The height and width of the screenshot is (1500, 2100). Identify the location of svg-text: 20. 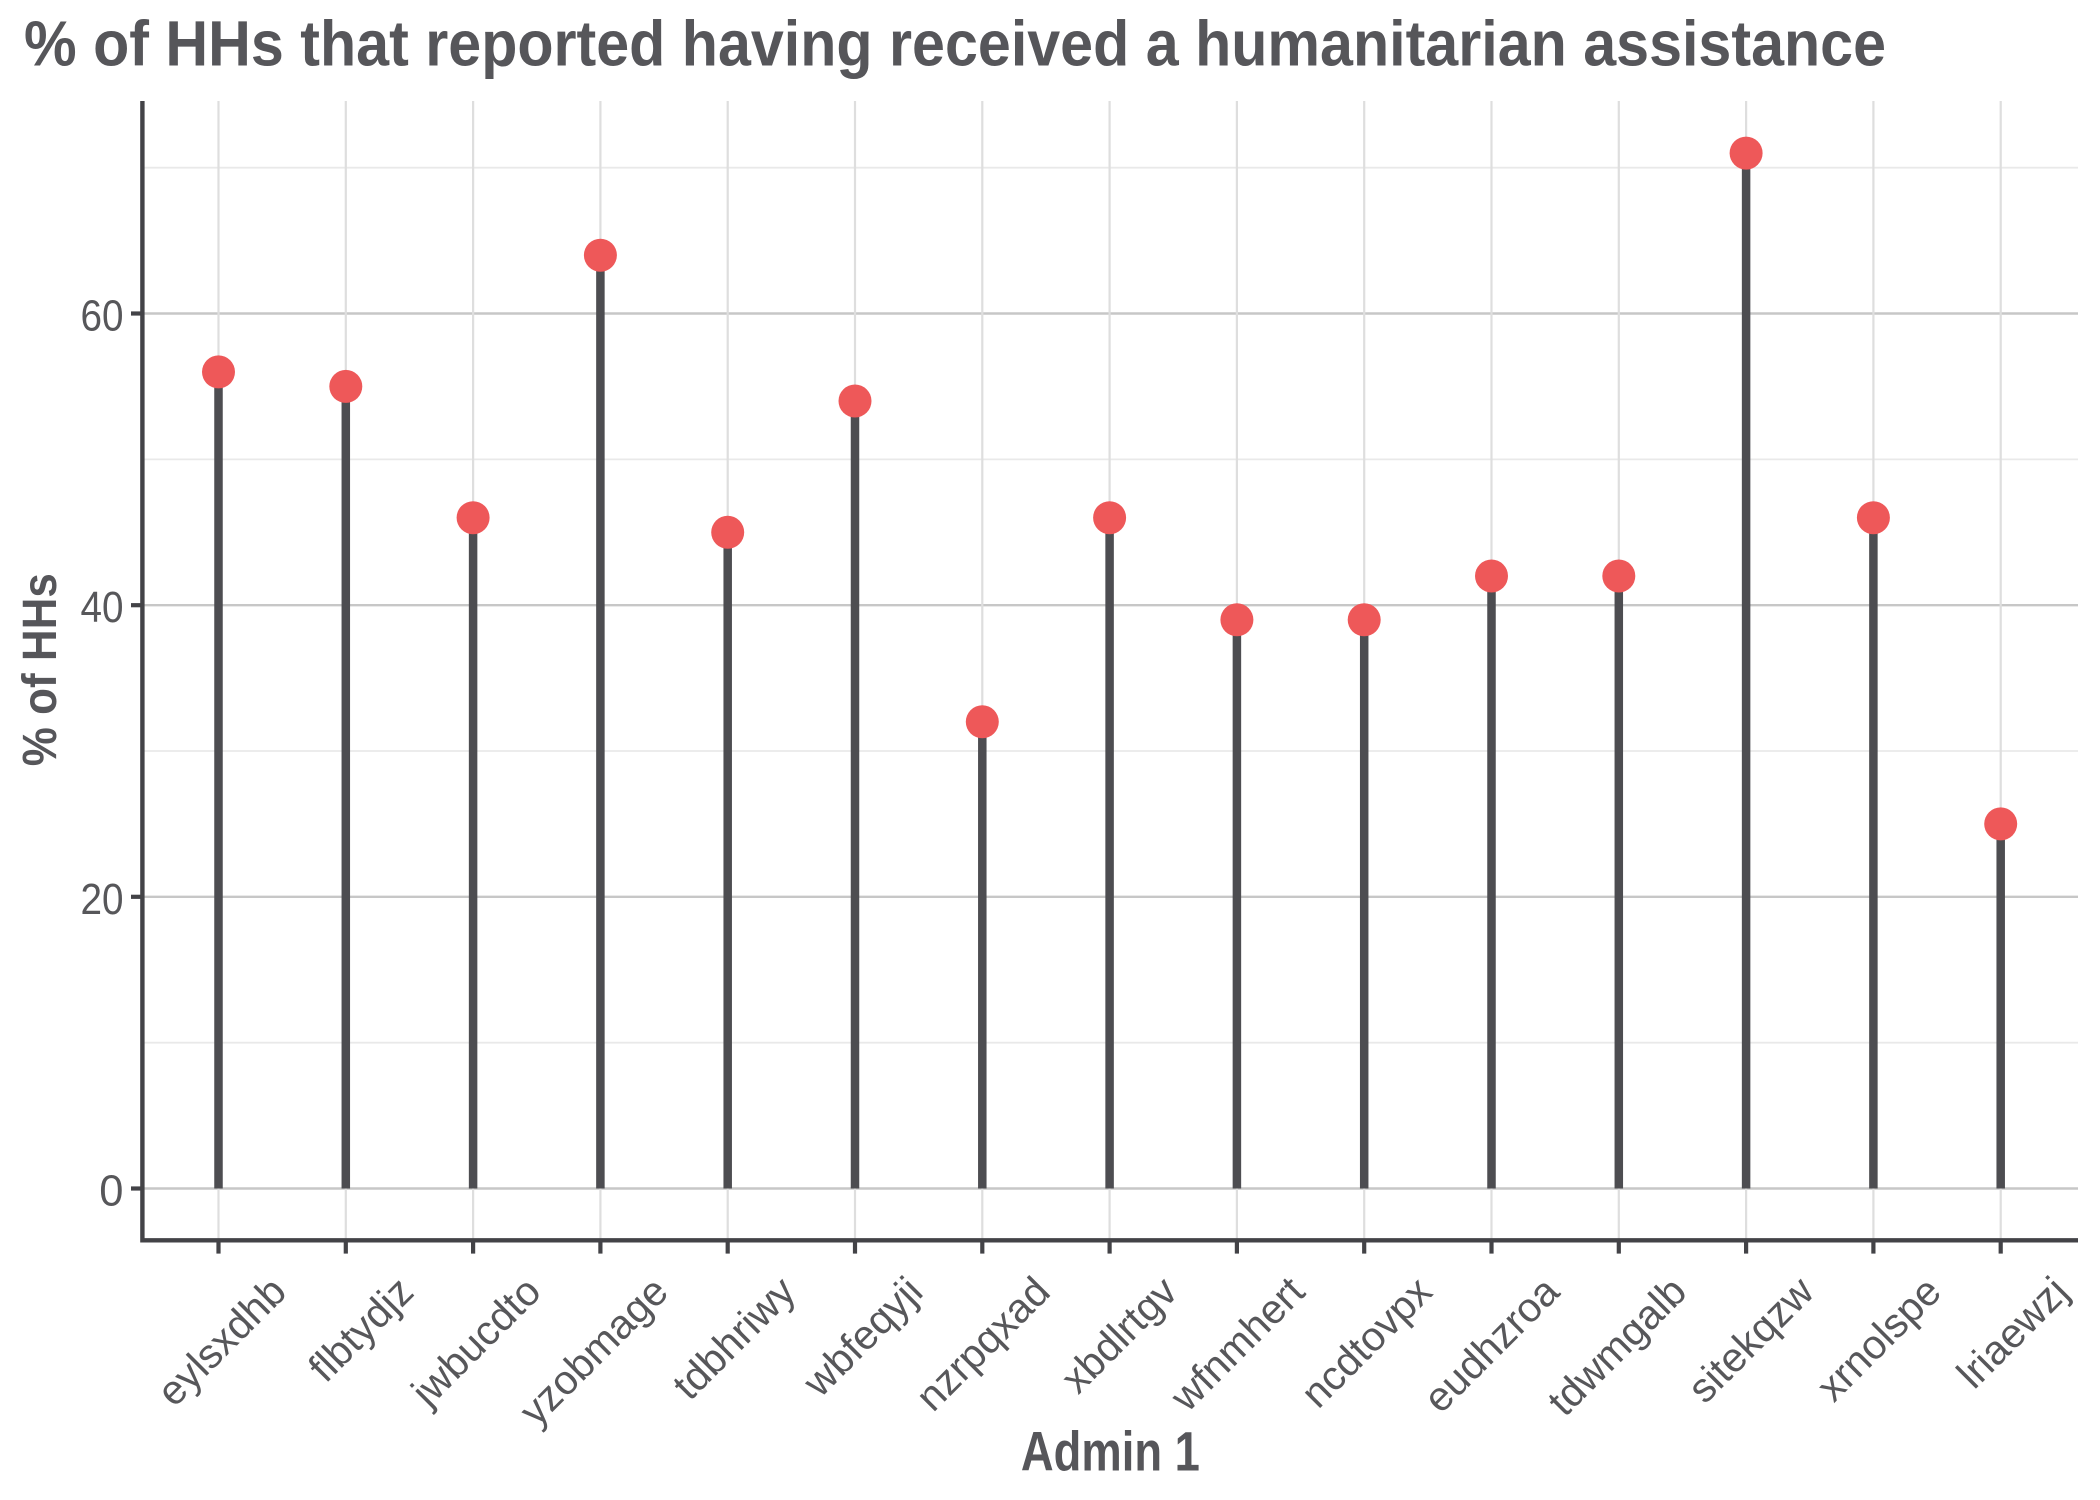
(102, 900).